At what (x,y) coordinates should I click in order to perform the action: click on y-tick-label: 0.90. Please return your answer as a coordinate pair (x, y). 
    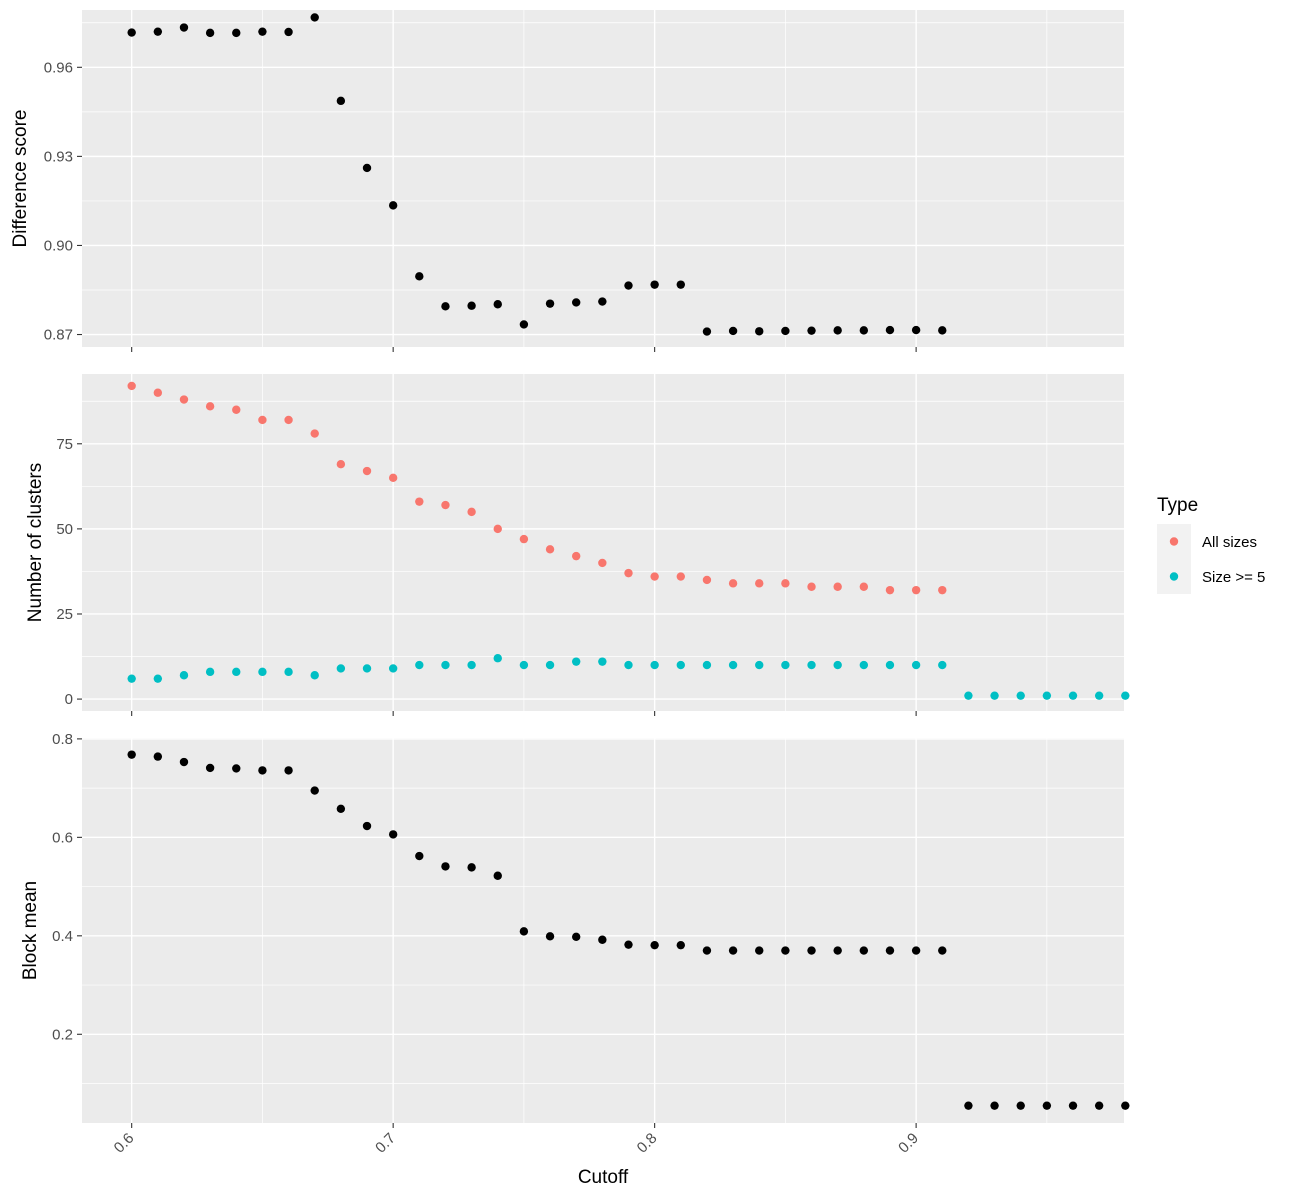
    Looking at the image, I should click on (58, 245).